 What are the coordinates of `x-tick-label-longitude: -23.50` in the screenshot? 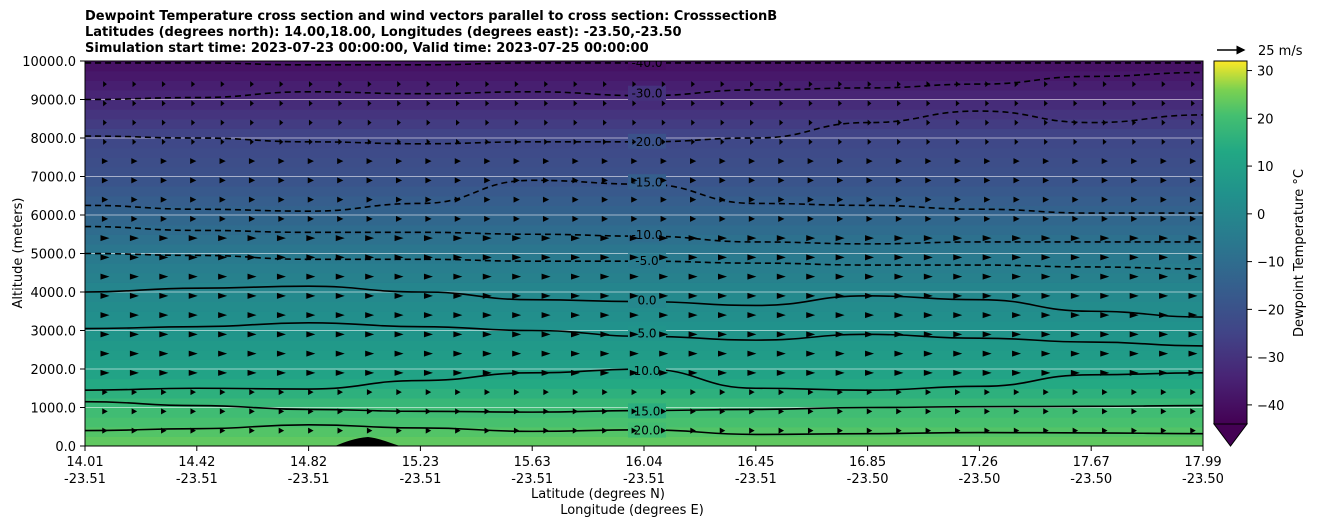 It's located at (868, 479).